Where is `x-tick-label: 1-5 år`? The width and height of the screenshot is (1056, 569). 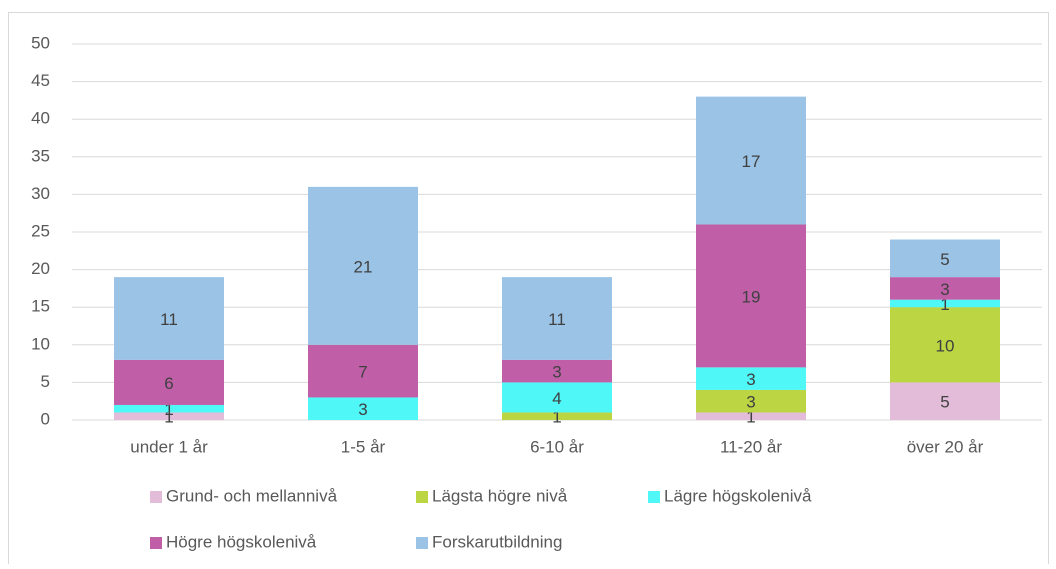
x-tick-label: 1-5 år is located at coordinates (363, 446).